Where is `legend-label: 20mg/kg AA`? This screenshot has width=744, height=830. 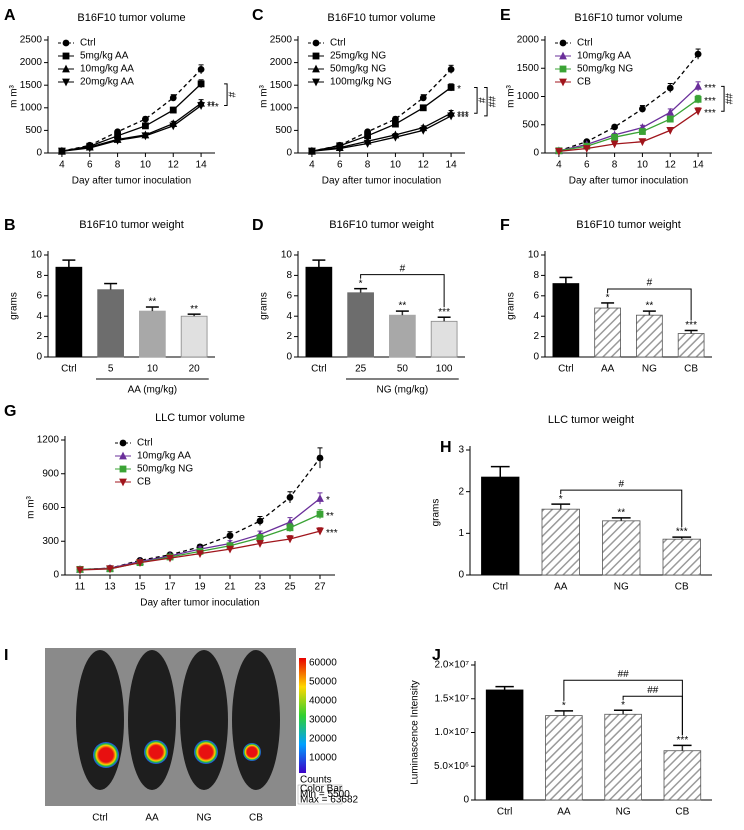
legend-label: 20mg/kg AA is located at coordinates (107, 82).